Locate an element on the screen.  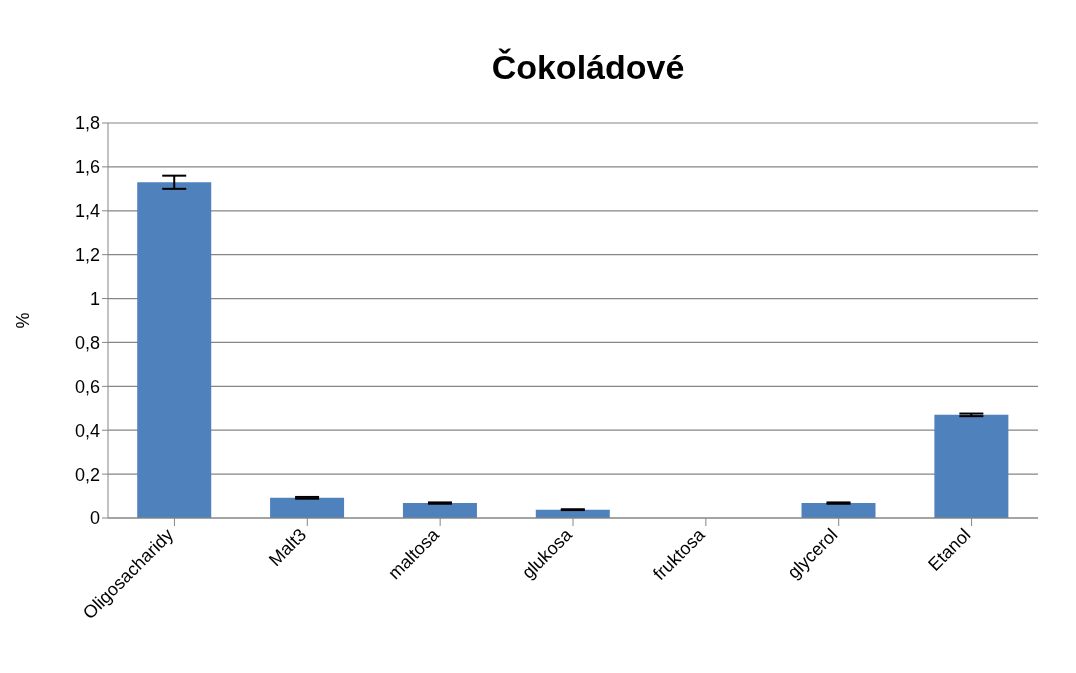
y-tick-label: 1,8 is located at coordinates (87, 123).